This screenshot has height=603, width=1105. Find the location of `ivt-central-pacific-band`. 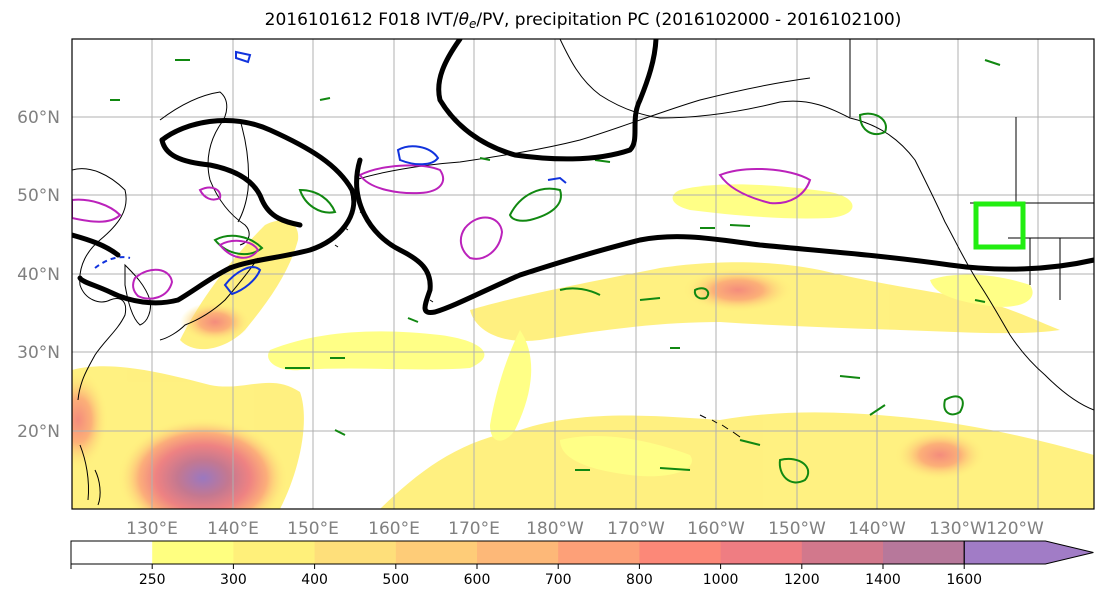

ivt-central-pacific-band is located at coordinates (511, 385).